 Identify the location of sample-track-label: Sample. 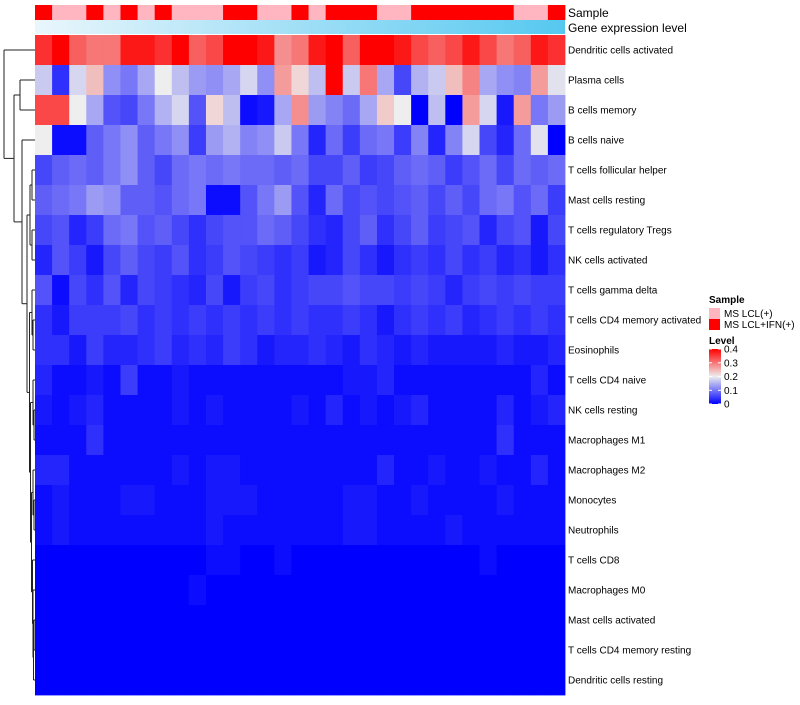
(588, 13).